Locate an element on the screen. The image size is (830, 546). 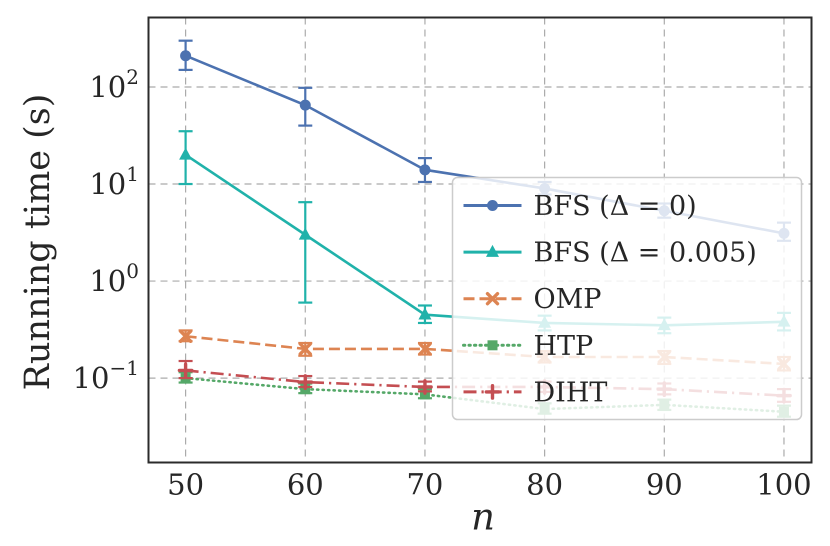
legend-entry: DIHT is located at coordinates (535, 392).